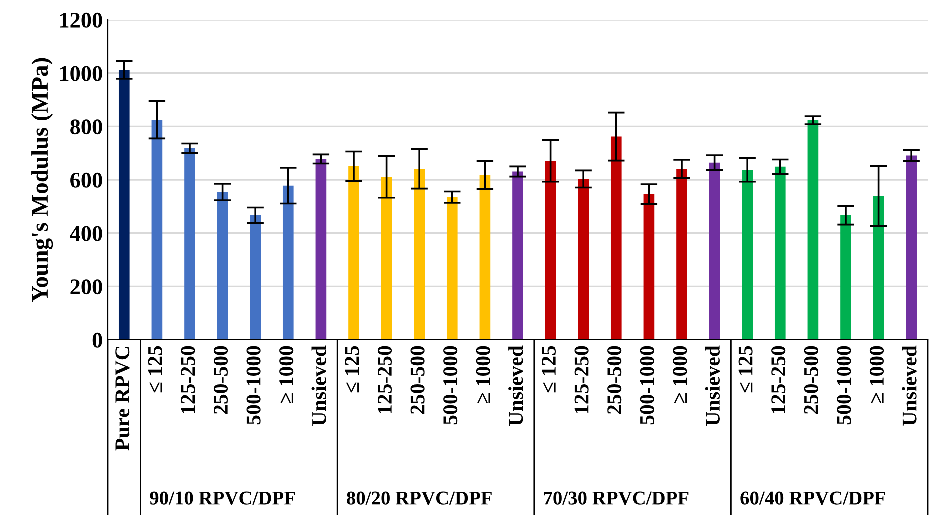  What do you see at coordinates (86, 234) in the screenshot?
I see `y-tick-label: 400` at bounding box center [86, 234].